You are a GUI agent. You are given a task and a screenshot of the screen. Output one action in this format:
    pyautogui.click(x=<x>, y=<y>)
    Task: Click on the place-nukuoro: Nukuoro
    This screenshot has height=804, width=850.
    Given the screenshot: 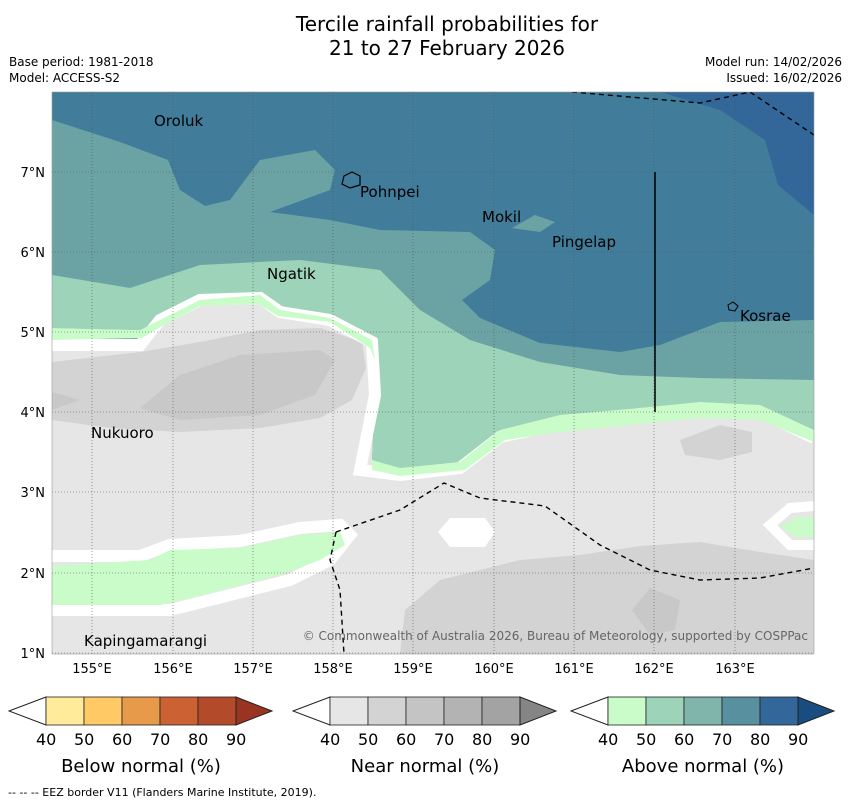 What is the action you would take?
    pyautogui.click(x=122, y=433)
    